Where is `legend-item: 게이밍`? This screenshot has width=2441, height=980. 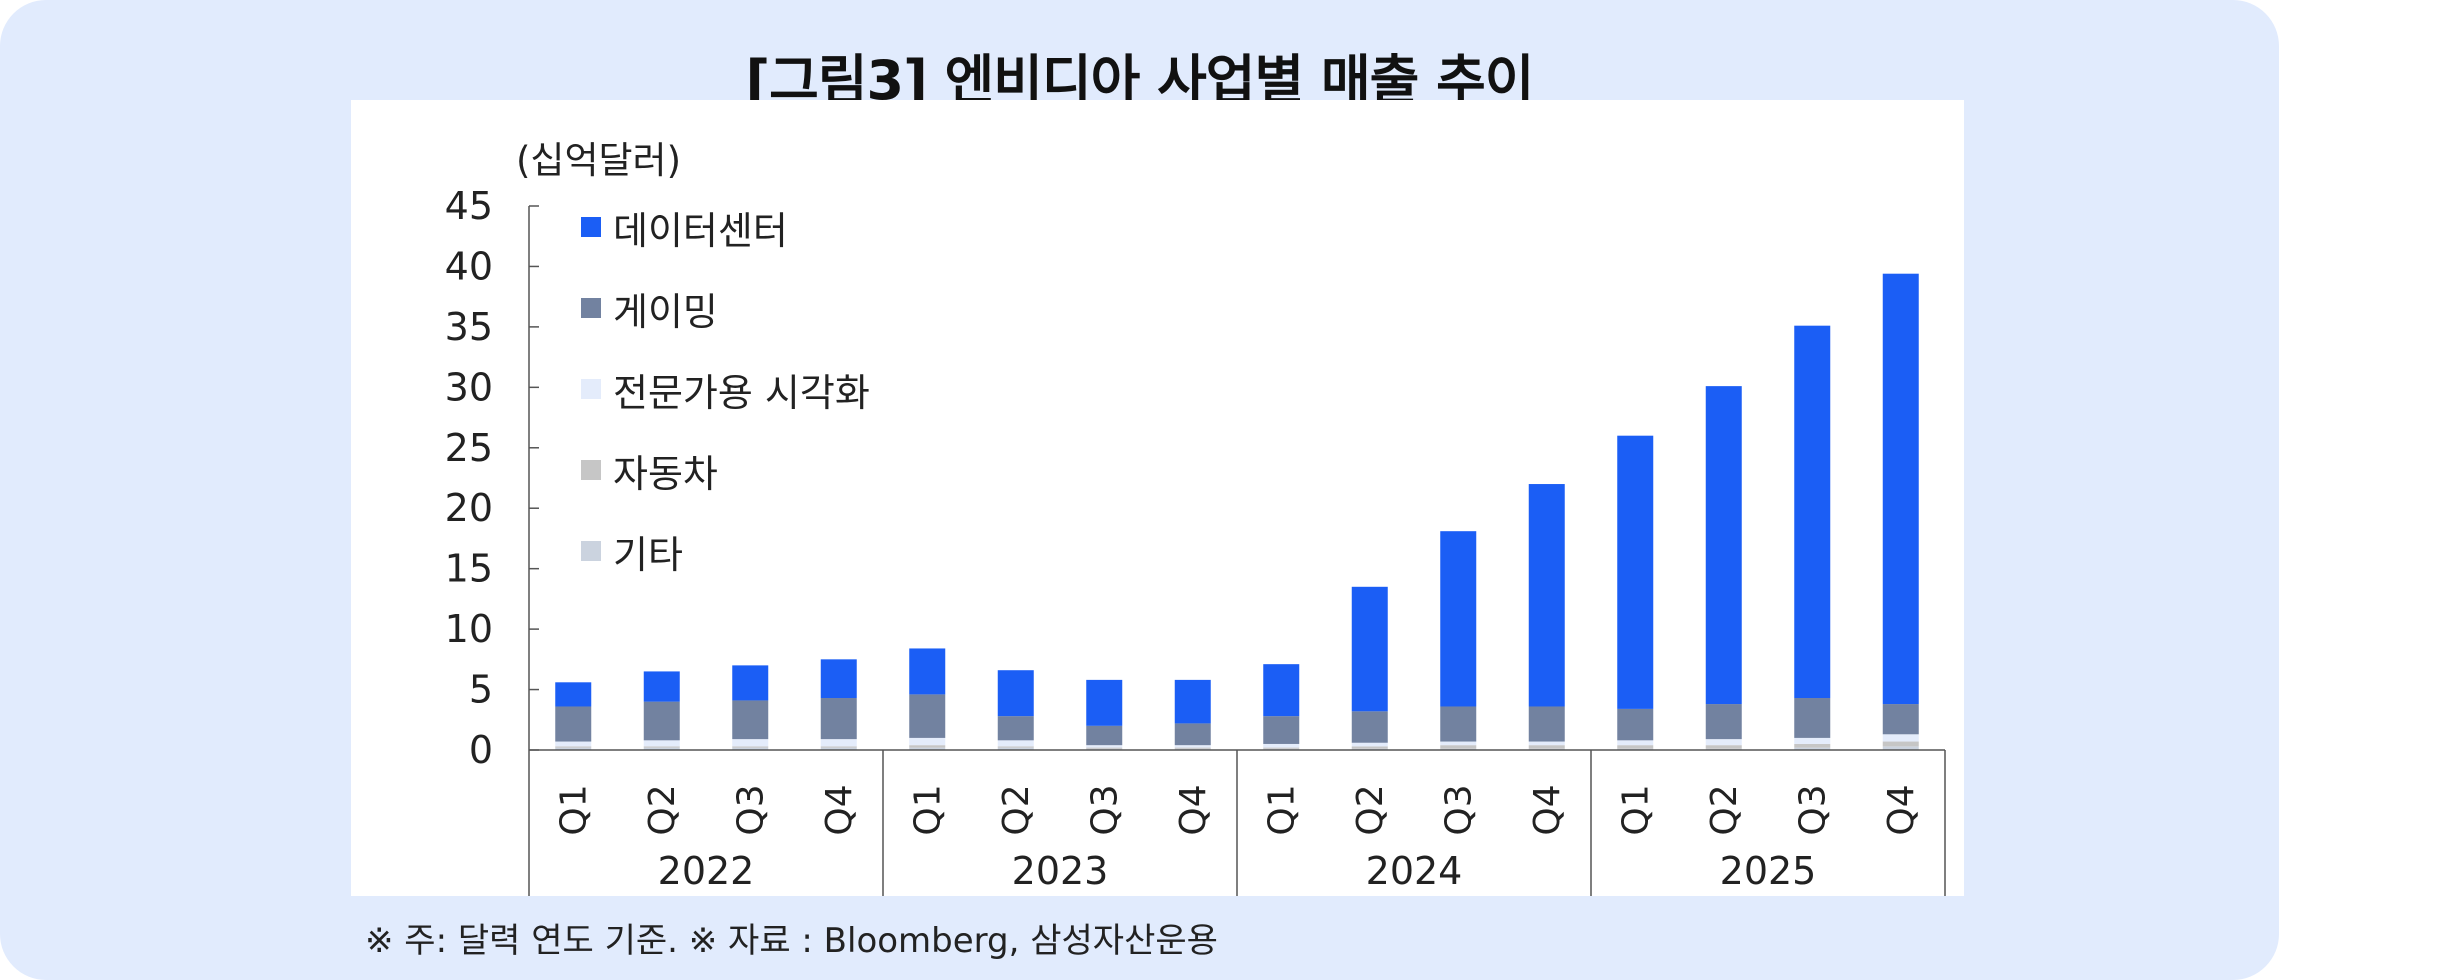
legend-item: 게이밍 is located at coordinates (649, 308).